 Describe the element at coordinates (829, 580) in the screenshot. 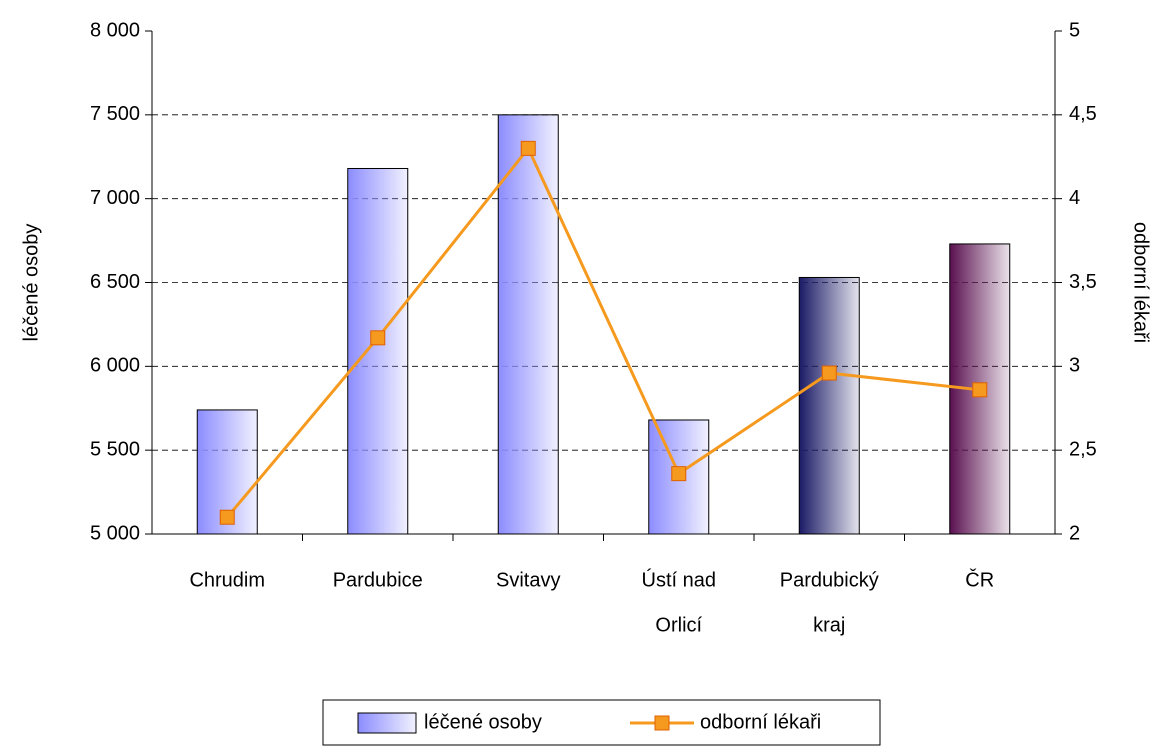

I see `x-tick-label: Pardubický` at that location.